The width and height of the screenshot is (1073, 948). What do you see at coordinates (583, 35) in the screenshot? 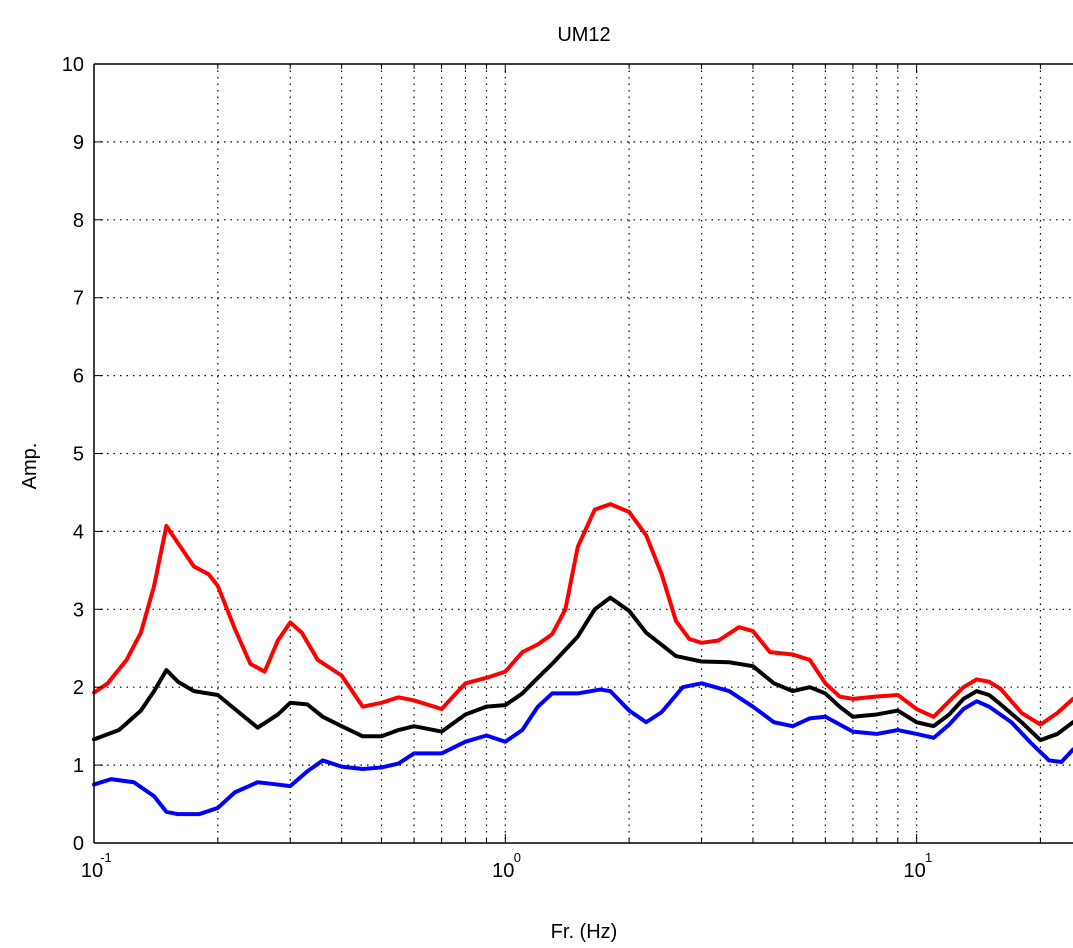
I see `chart-title: UM12` at bounding box center [583, 35].